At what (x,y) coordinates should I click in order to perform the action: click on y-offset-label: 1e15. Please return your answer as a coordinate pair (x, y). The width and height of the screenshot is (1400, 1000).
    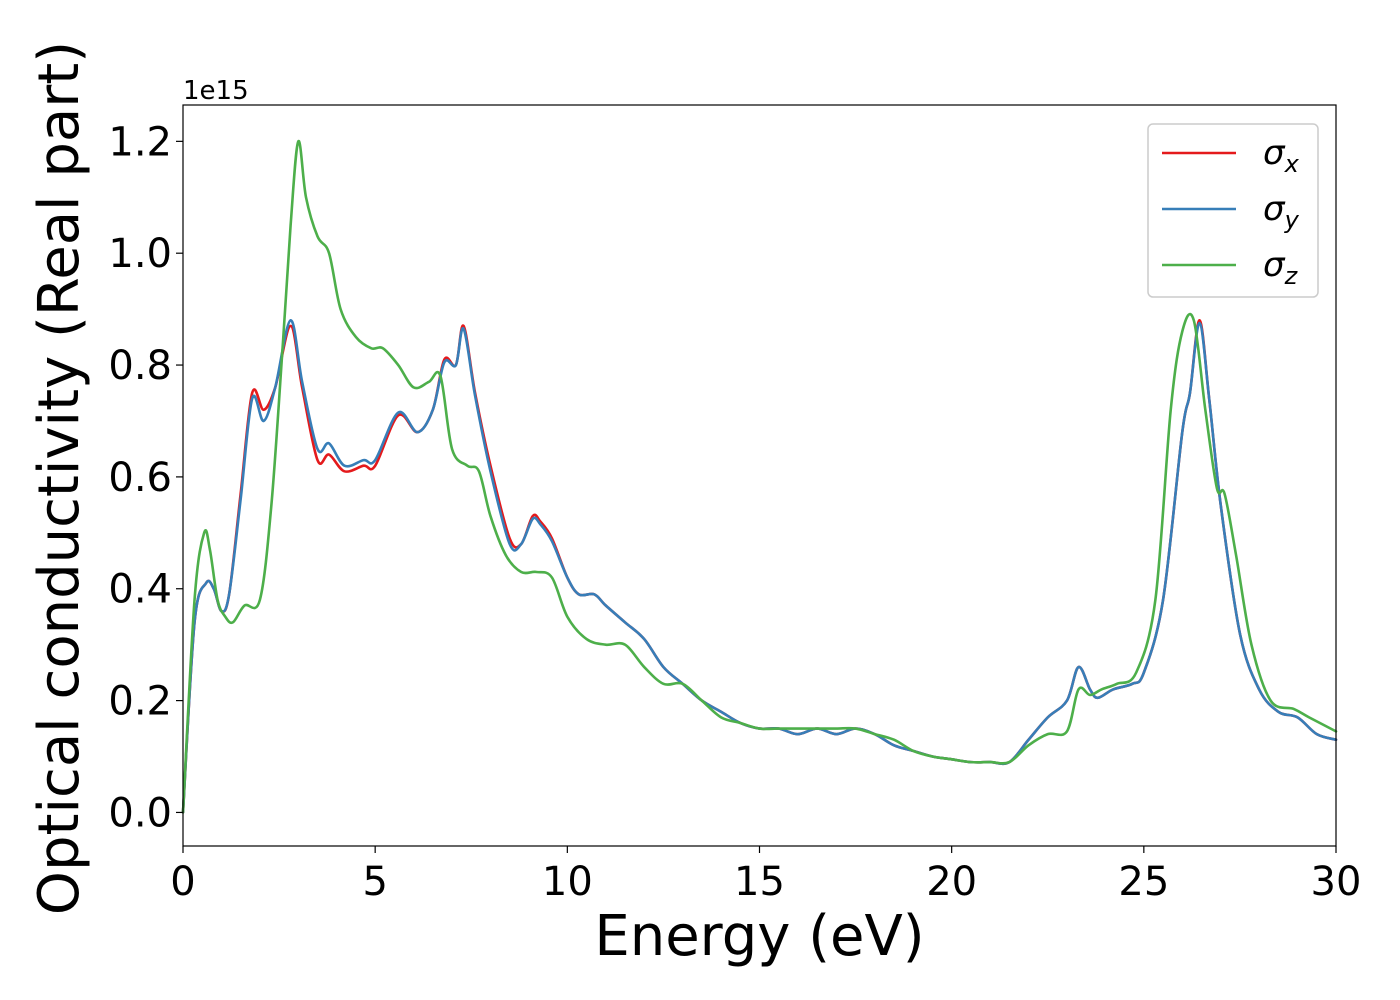
    Looking at the image, I should click on (216, 91).